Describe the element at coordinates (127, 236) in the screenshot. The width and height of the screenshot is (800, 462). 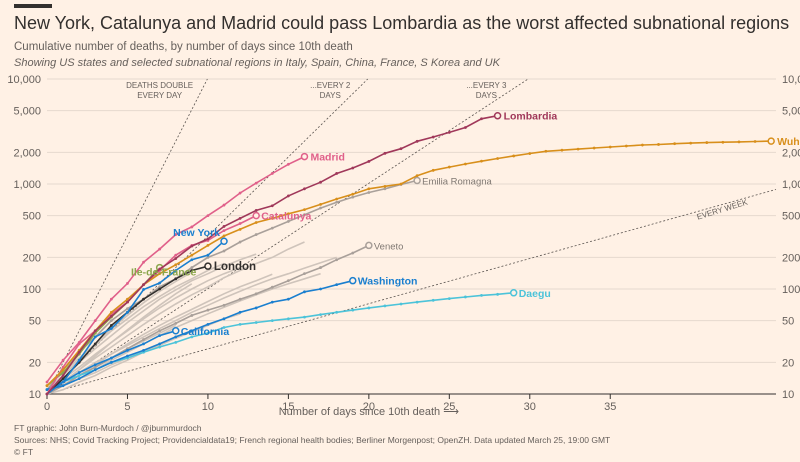
I see `doubling-guide-line` at that location.